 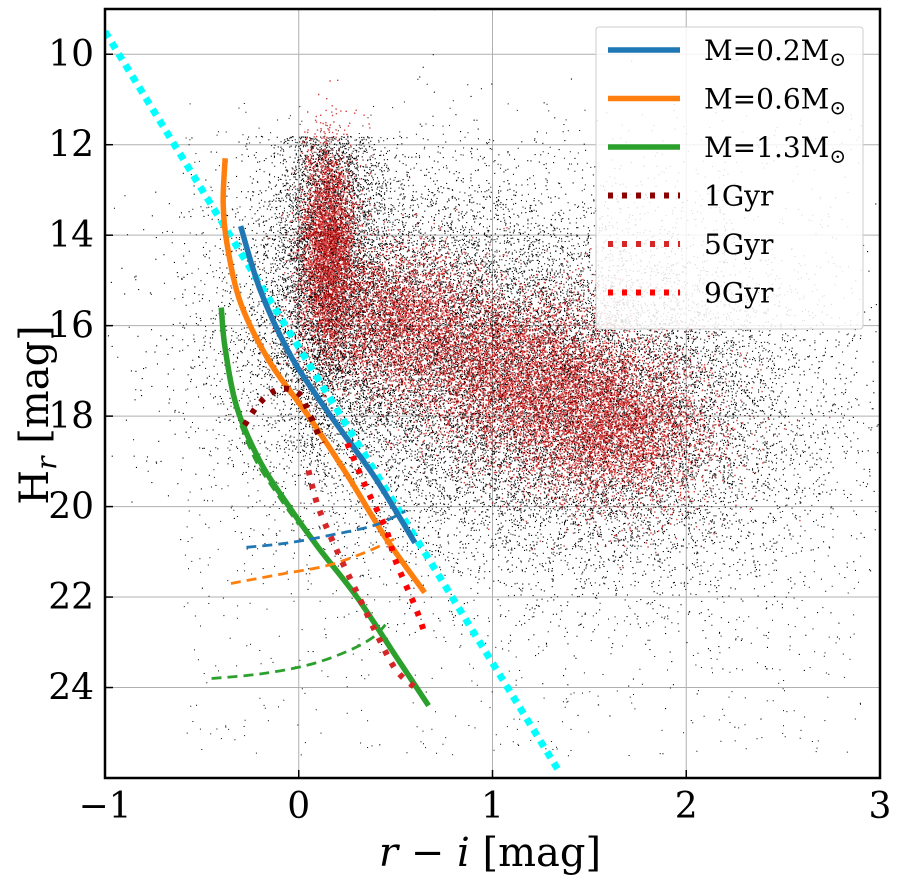 What do you see at coordinates (739, 293) in the screenshot?
I see `legend-label: 9Gyr` at bounding box center [739, 293].